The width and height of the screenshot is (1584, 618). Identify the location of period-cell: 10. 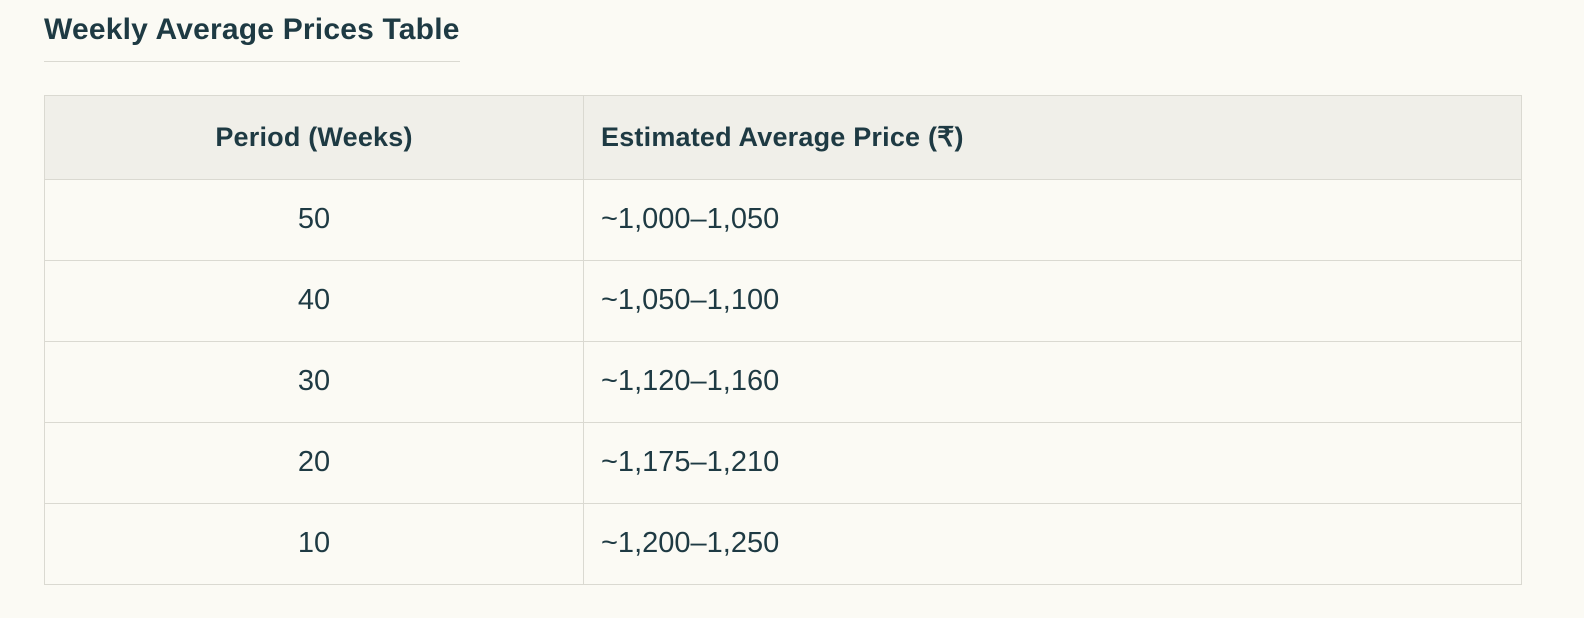
(314, 543).